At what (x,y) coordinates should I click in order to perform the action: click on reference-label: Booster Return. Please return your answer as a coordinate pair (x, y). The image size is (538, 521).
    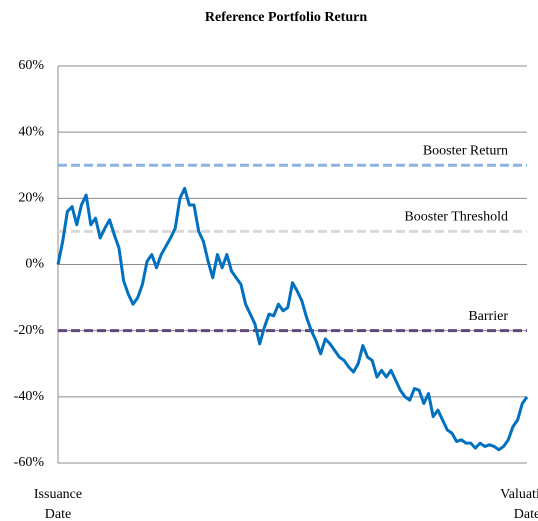
    Looking at the image, I should click on (465, 150).